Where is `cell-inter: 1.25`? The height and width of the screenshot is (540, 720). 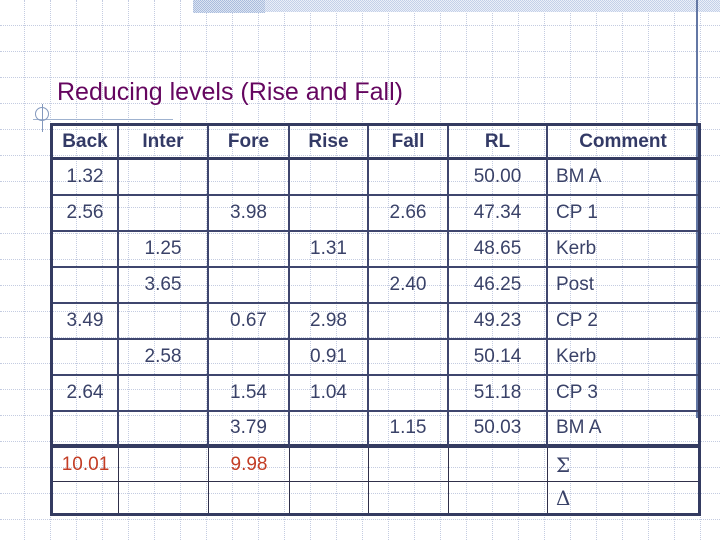 cell-inter: 1.25 is located at coordinates (164, 250).